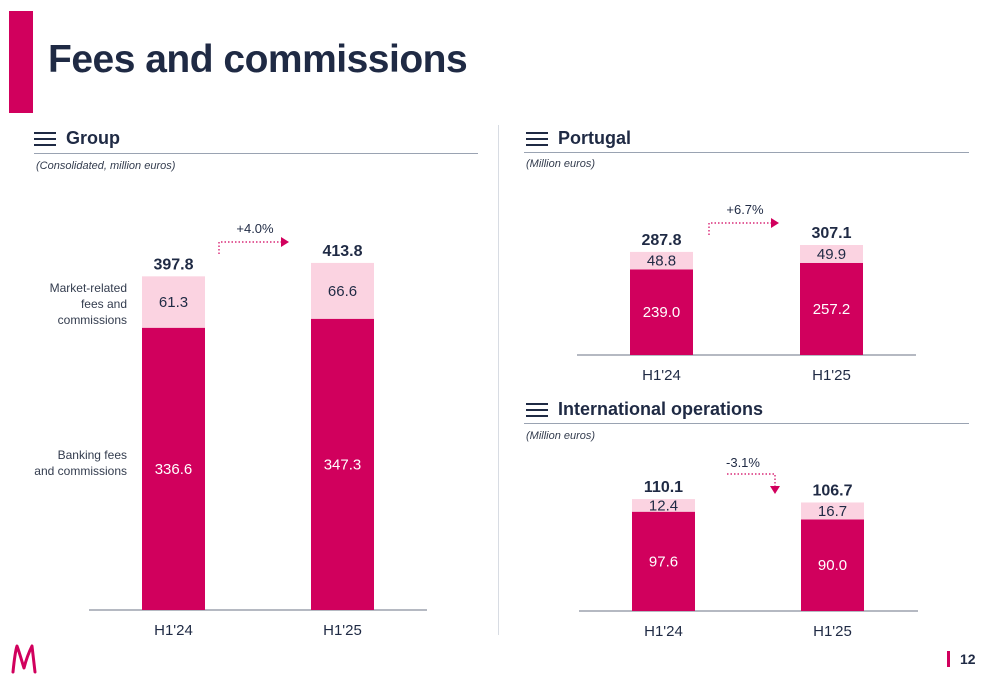  I want to click on portugal-heading-rule, so click(746, 152).